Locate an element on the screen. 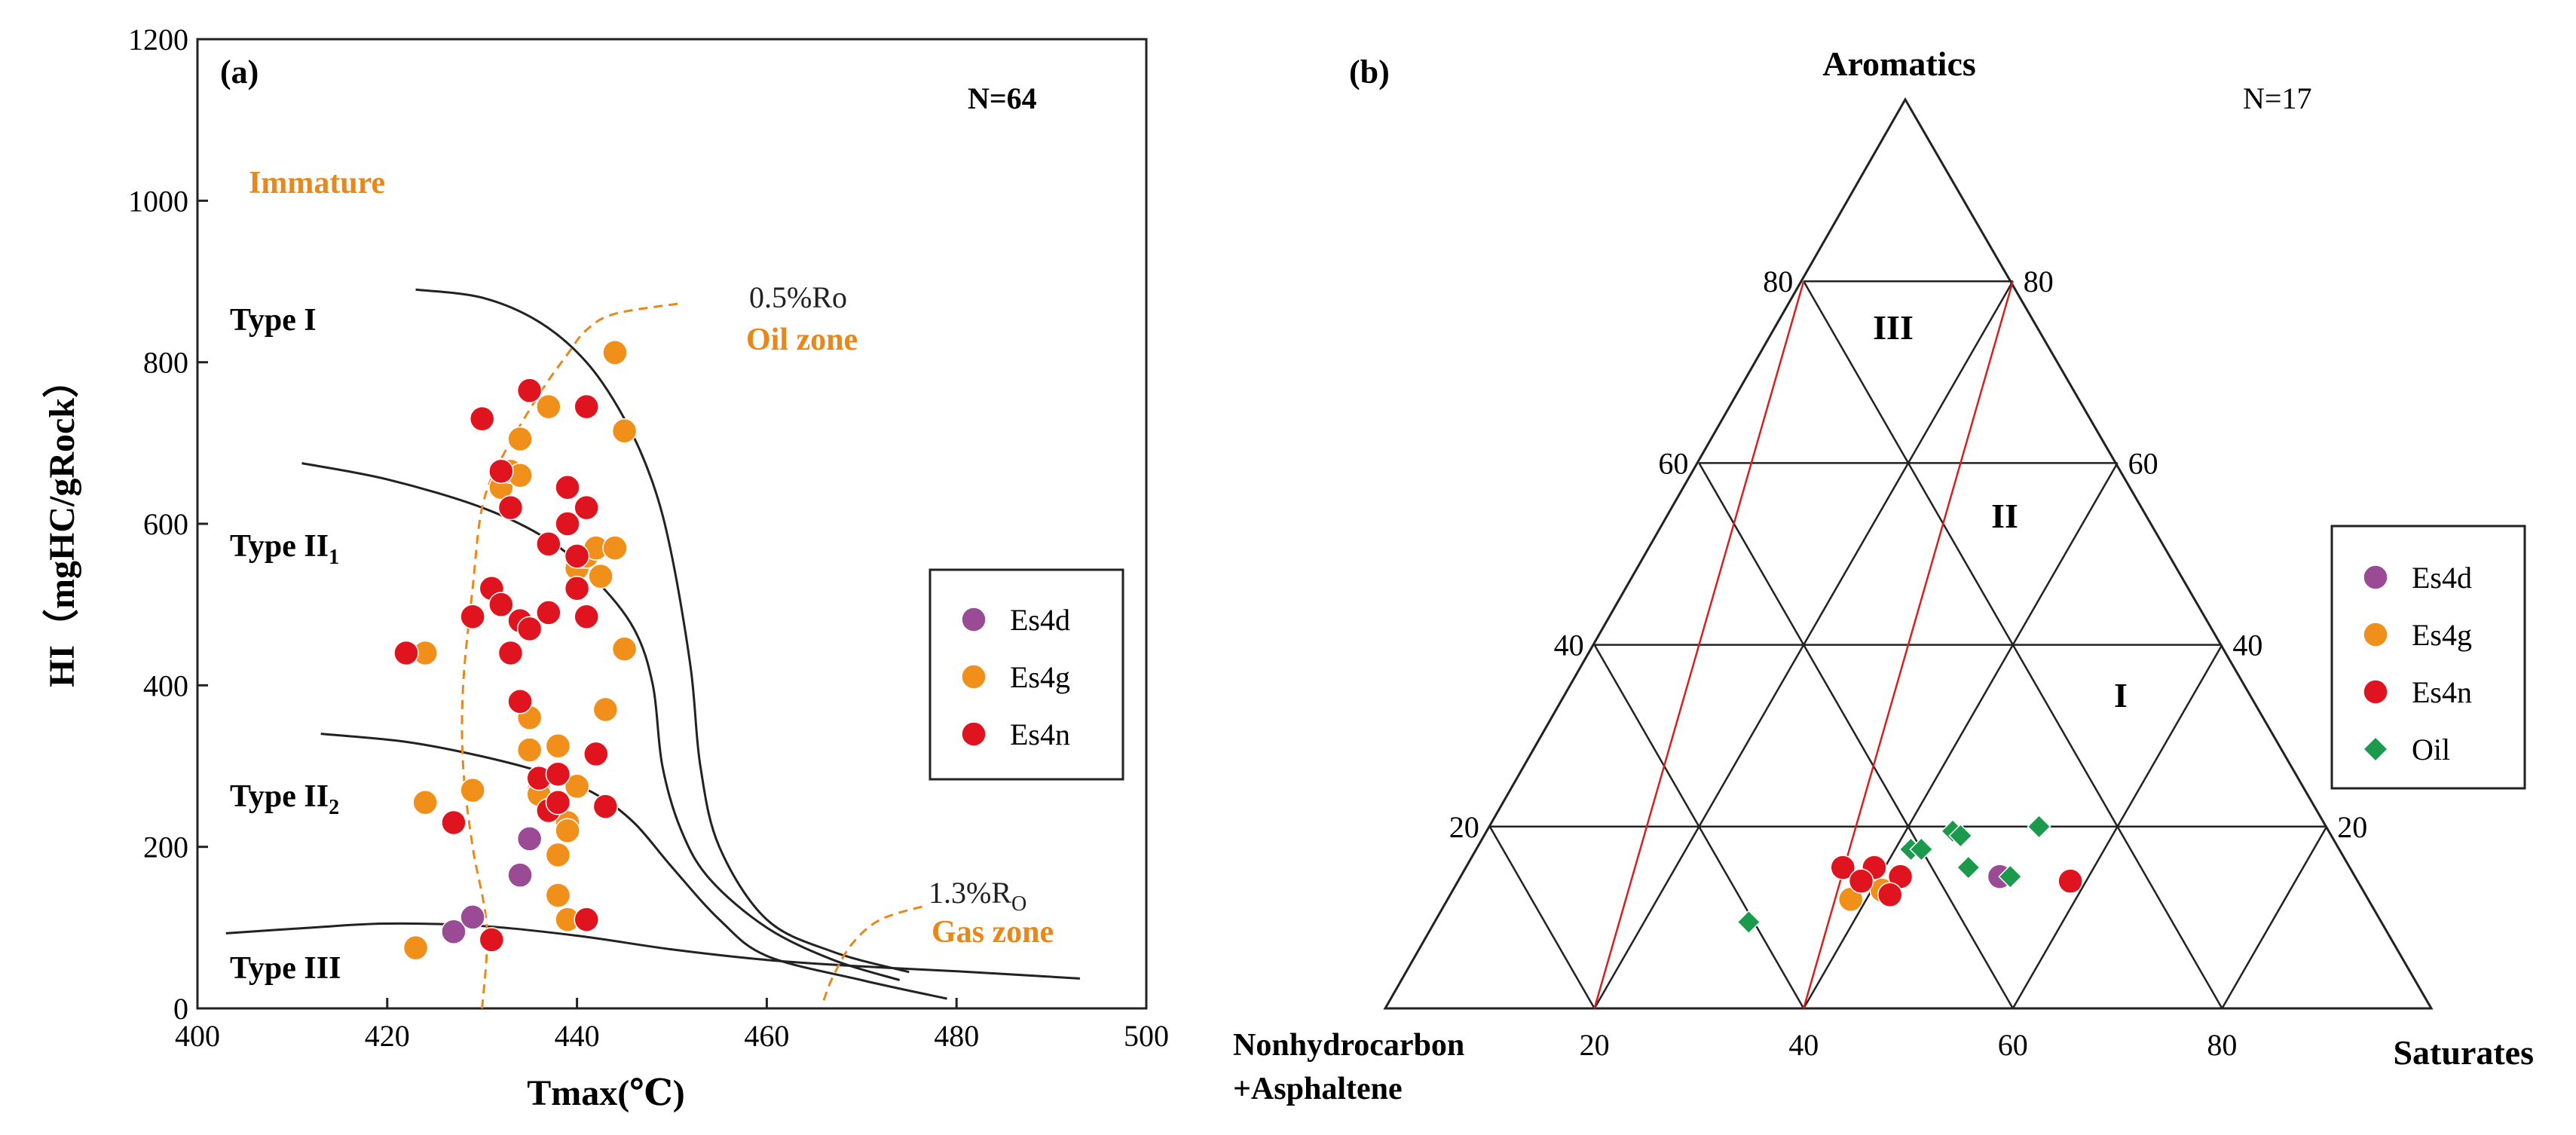 This screenshot has height=1135, width=2576. y-tick-label-400: 400 is located at coordinates (165, 685).